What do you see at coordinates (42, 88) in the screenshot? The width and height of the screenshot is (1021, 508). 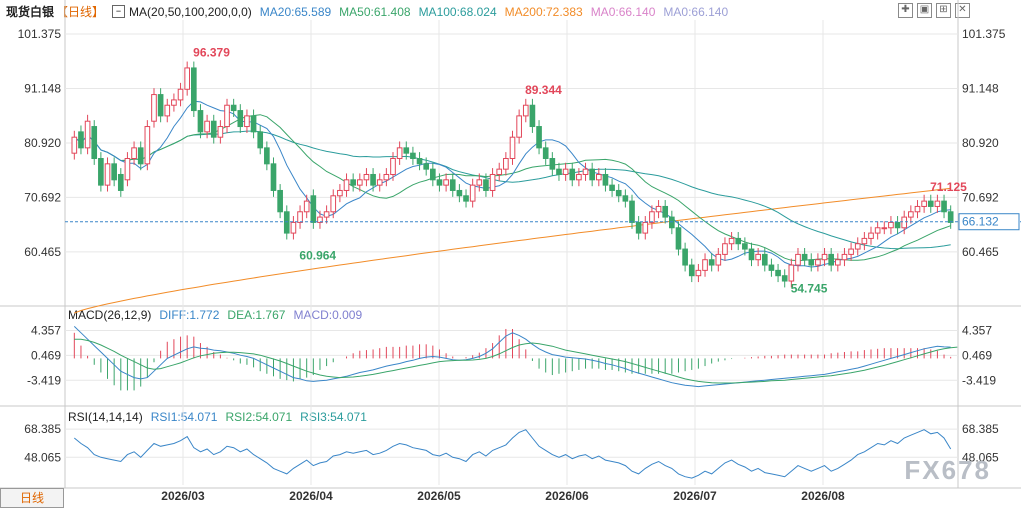 I see `price-tick-left: 91.148` at bounding box center [42, 88].